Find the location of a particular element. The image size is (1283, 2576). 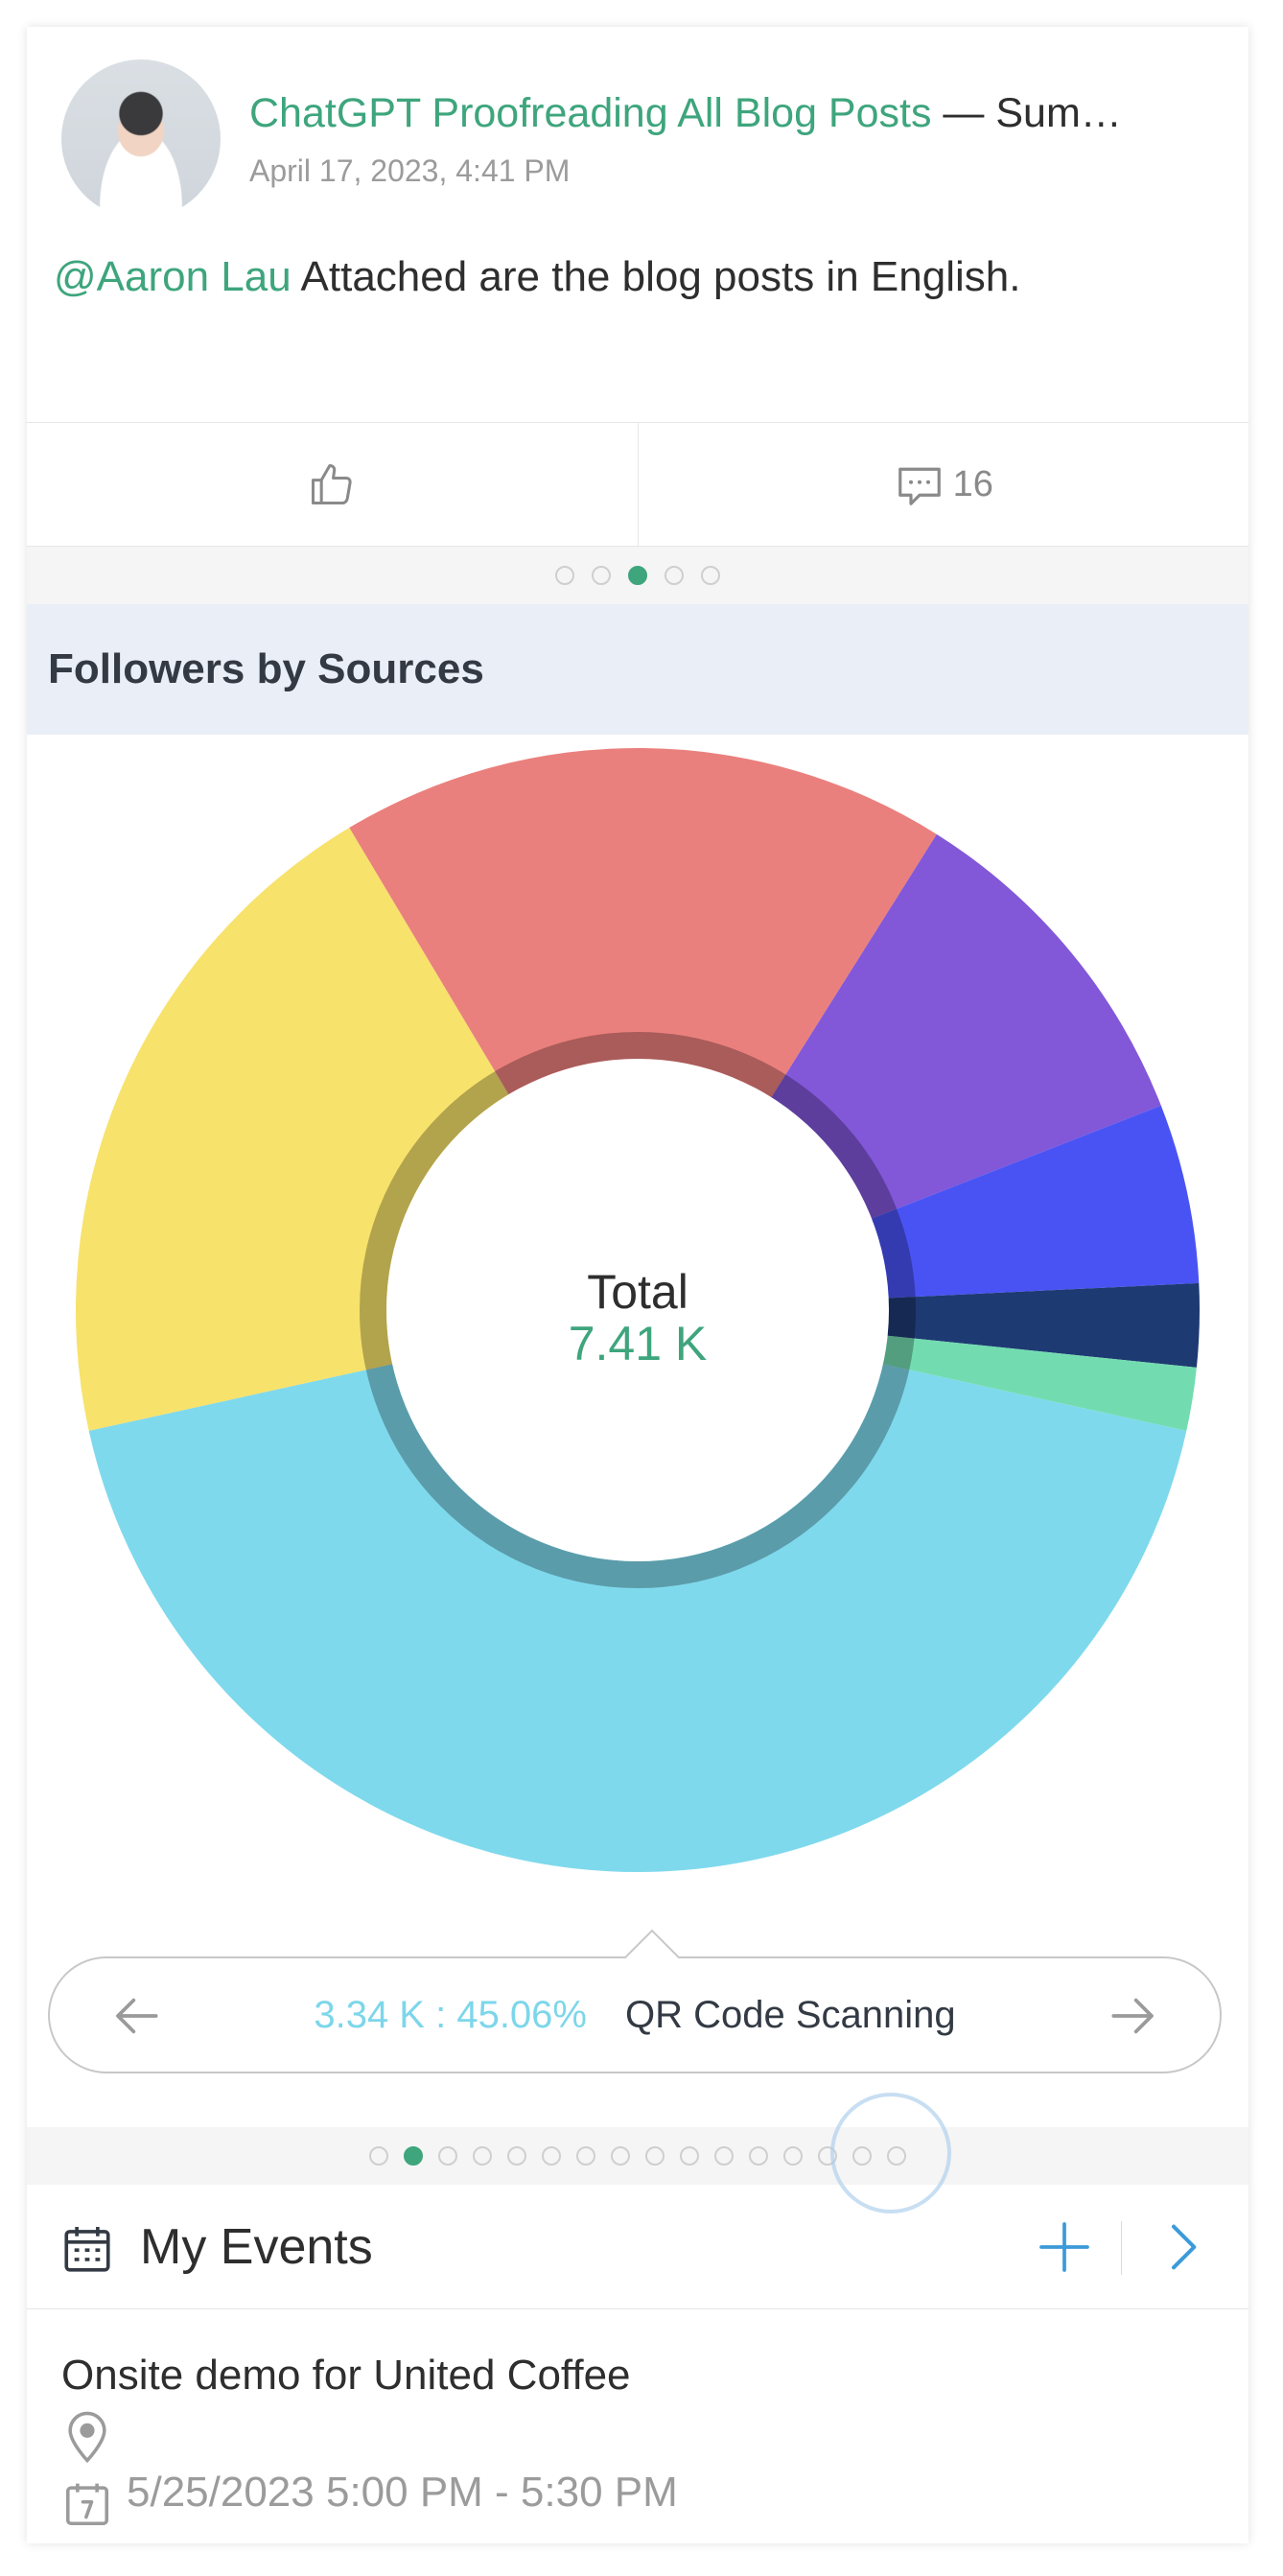

open-events-button is located at coordinates (1181, 2247).